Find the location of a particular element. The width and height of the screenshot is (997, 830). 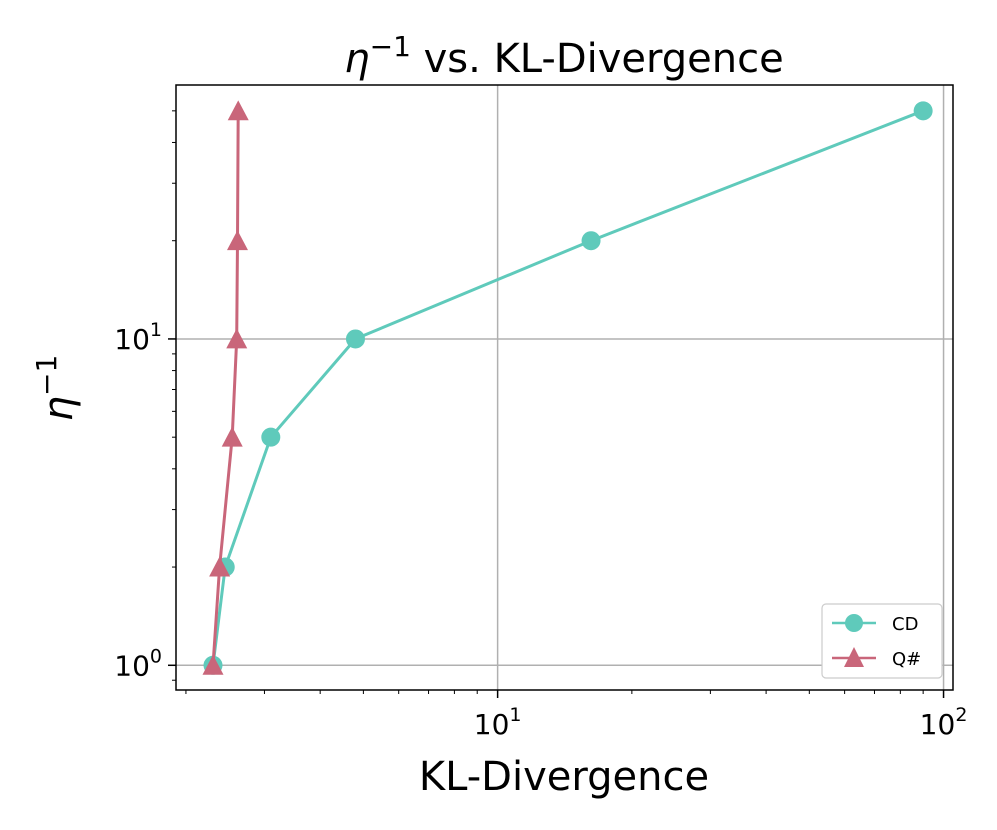

y-axis-label: η−1 is located at coordinates (56, 388).